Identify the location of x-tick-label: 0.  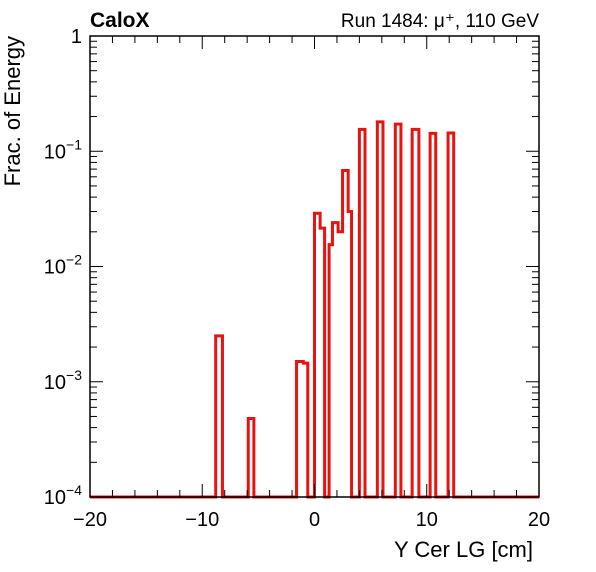
(314, 520).